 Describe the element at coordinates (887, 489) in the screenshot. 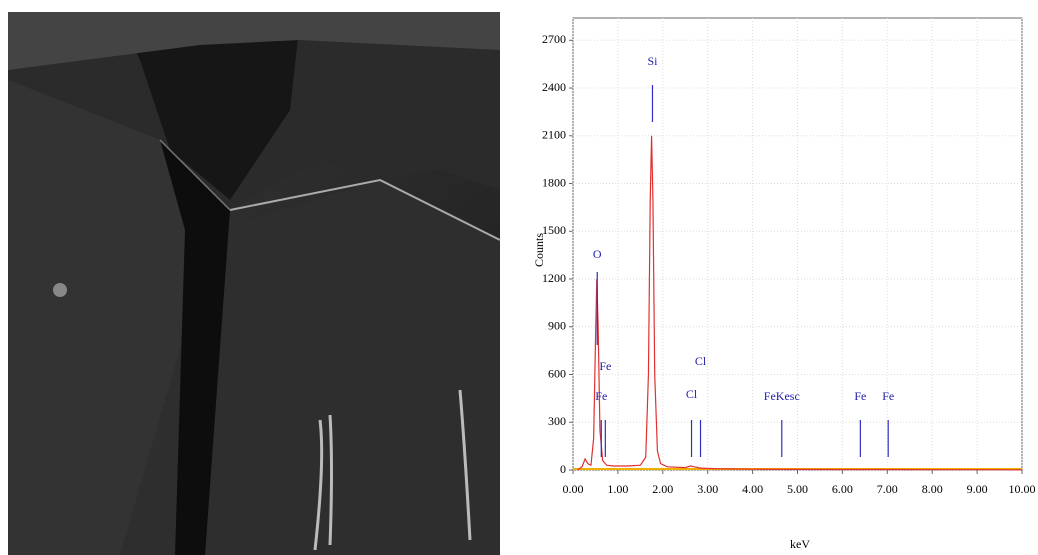

I see `x-tick-label: 7.00` at that location.